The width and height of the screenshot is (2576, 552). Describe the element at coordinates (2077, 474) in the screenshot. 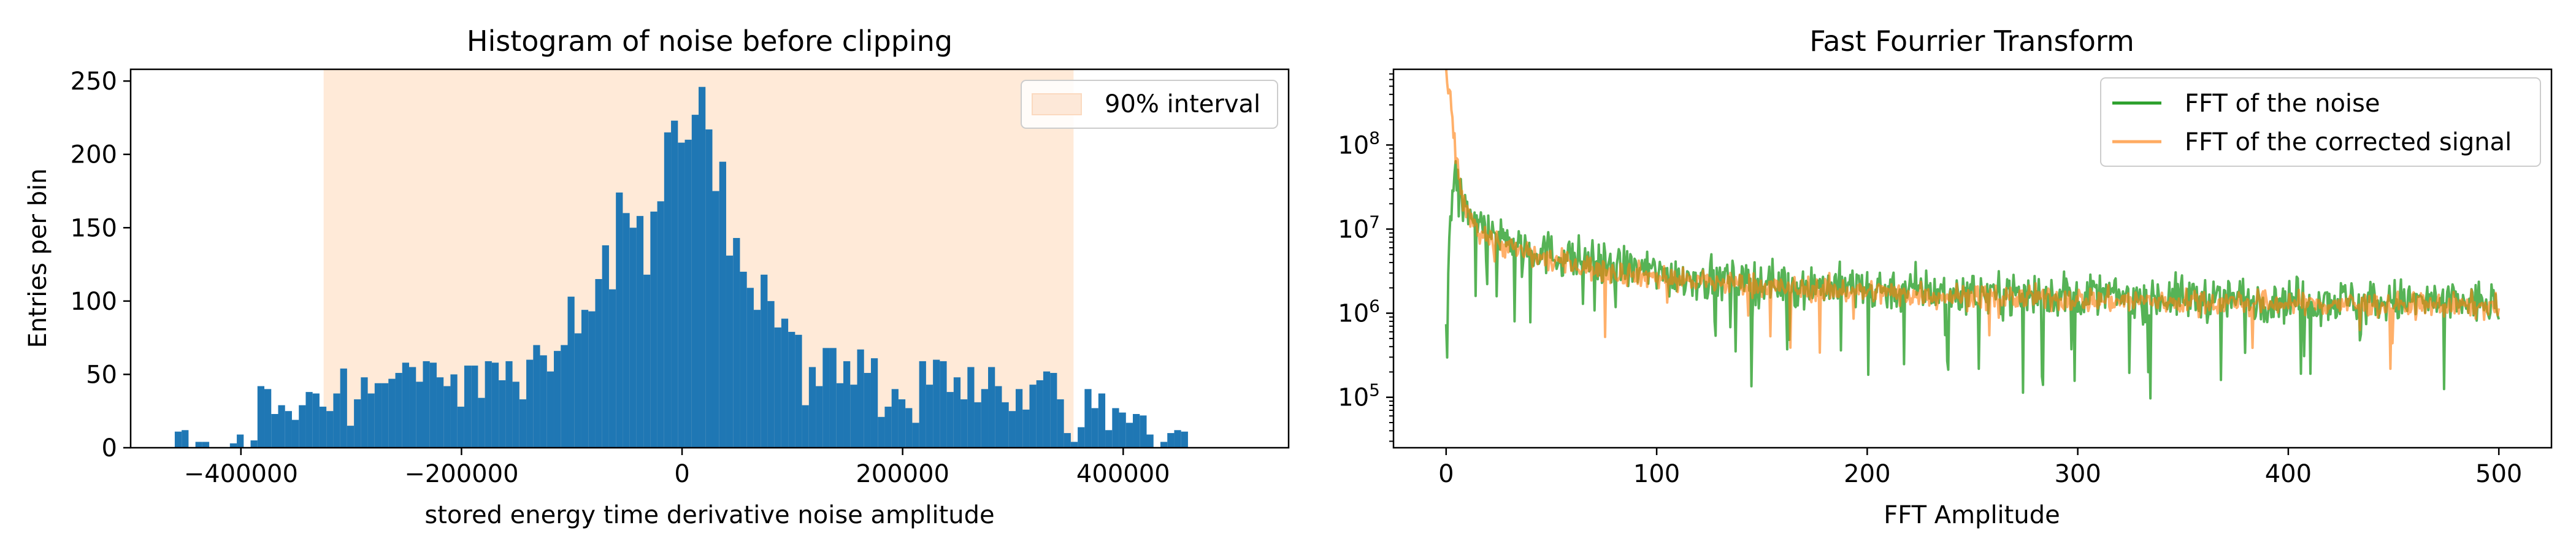

I see `x-tick-label: 300` at that location.